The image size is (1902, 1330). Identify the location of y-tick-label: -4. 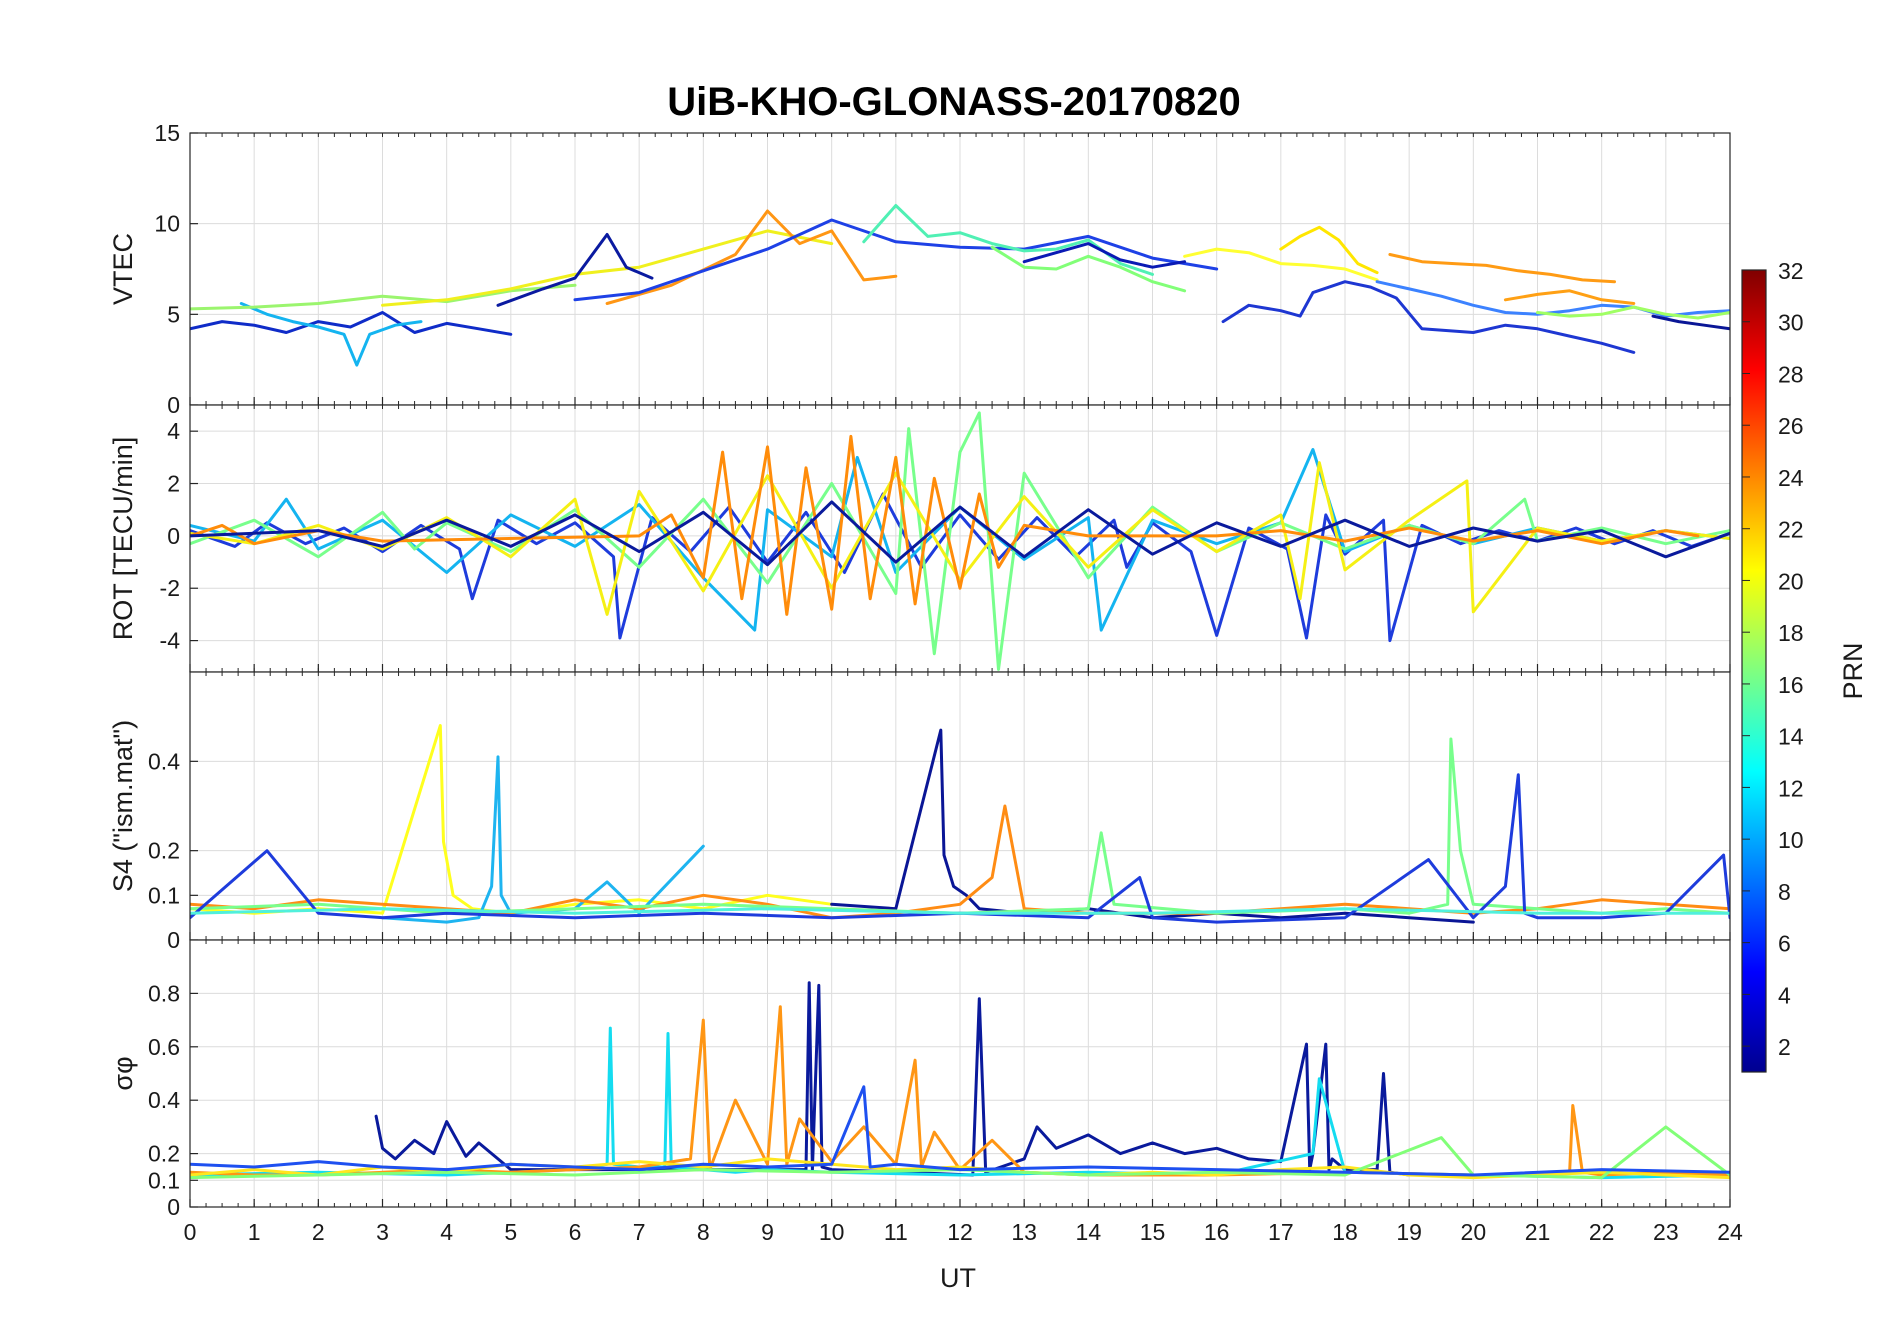
(170, 641).